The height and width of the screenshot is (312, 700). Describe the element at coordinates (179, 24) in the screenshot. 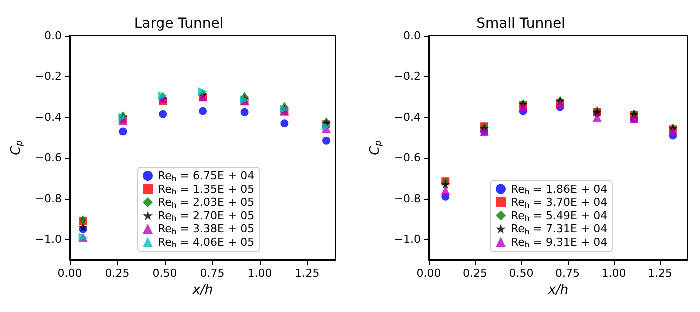

I see `chart-title: Large Tunnel` at that location.